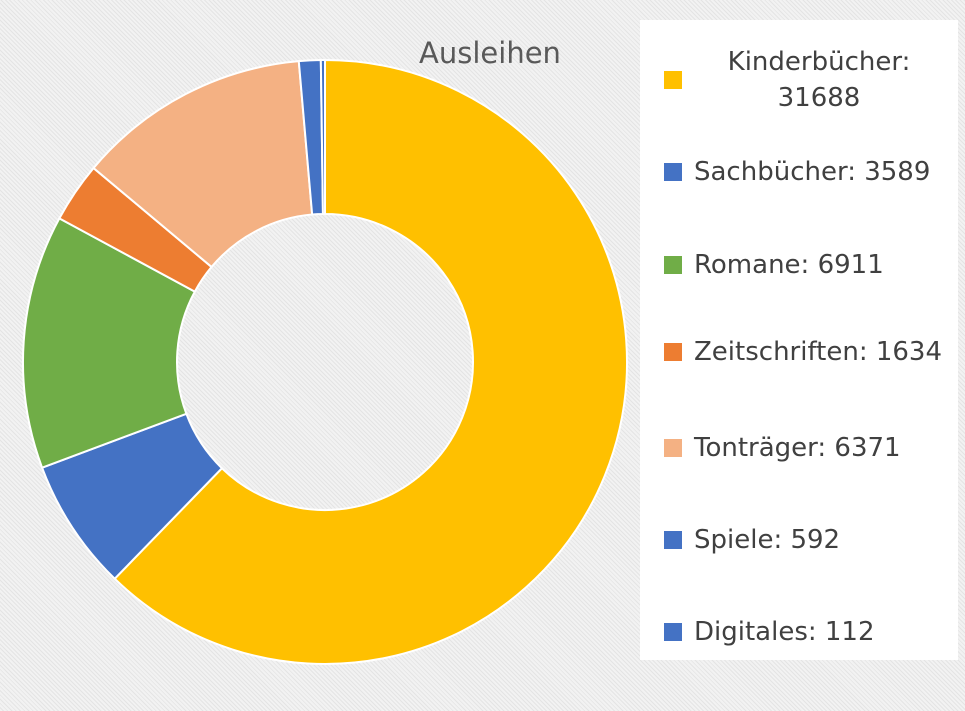 The width and height of the screenshot is (965, 711). I want to click on legend-item: Spiele: 592, so click(752, 540).